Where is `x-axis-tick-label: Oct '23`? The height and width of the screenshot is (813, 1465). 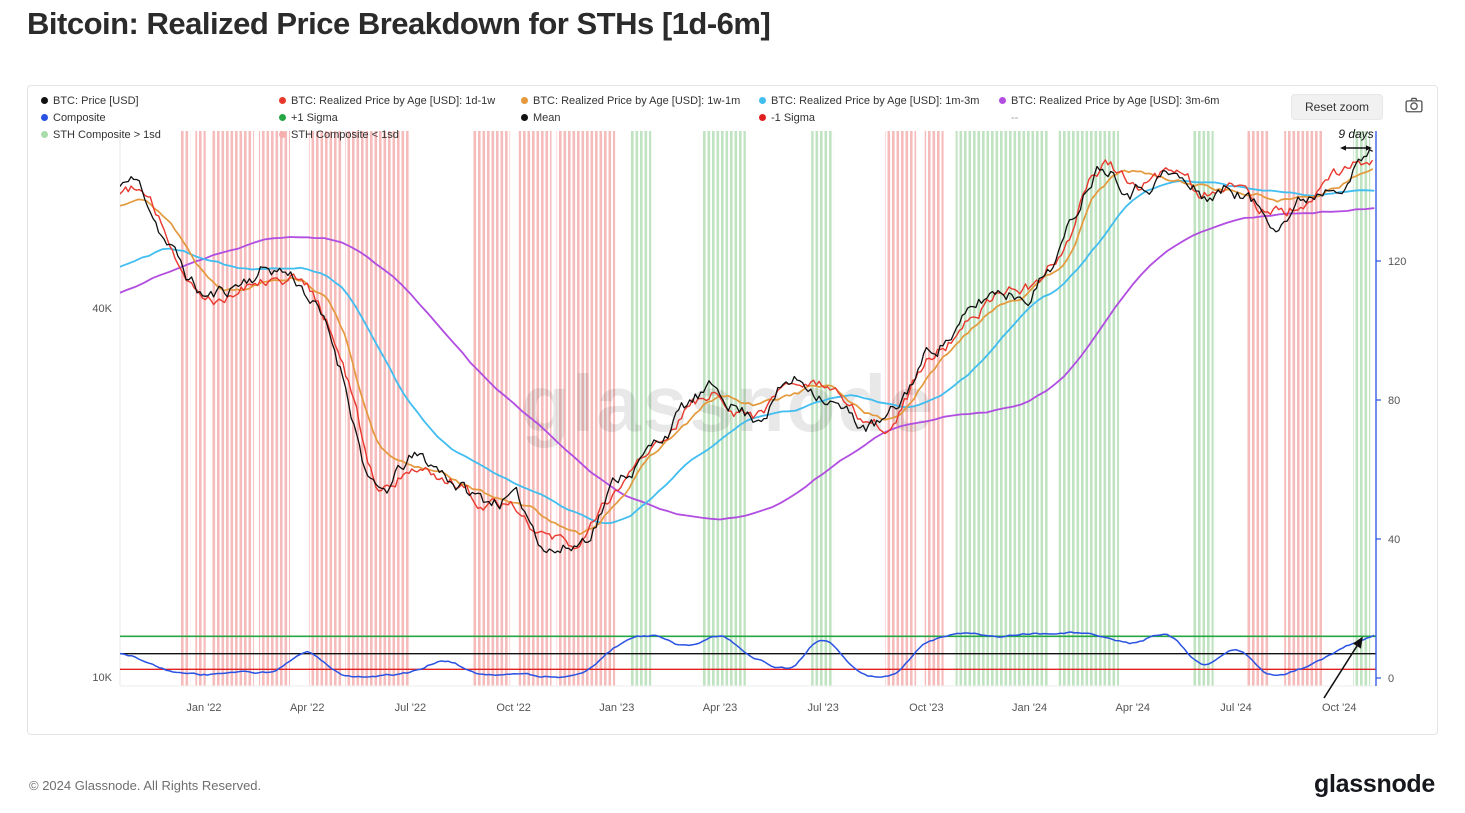 x-axis-tick-label: Oct '23 is located at coordinates (926, 708).